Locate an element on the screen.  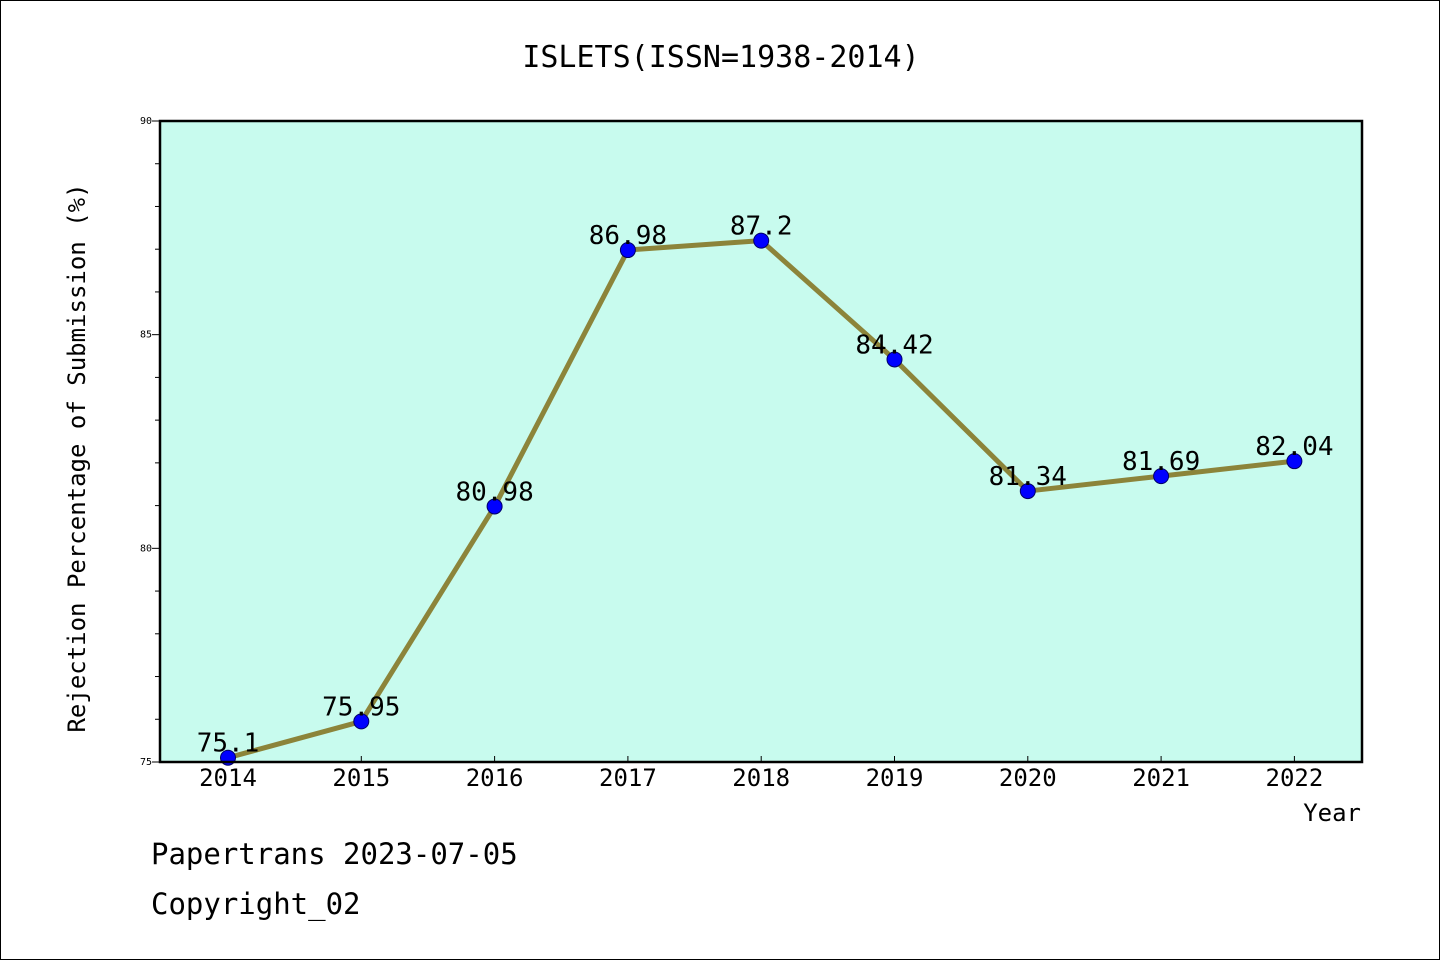
data-label: 75.95 is located at coordinates (361, 707).